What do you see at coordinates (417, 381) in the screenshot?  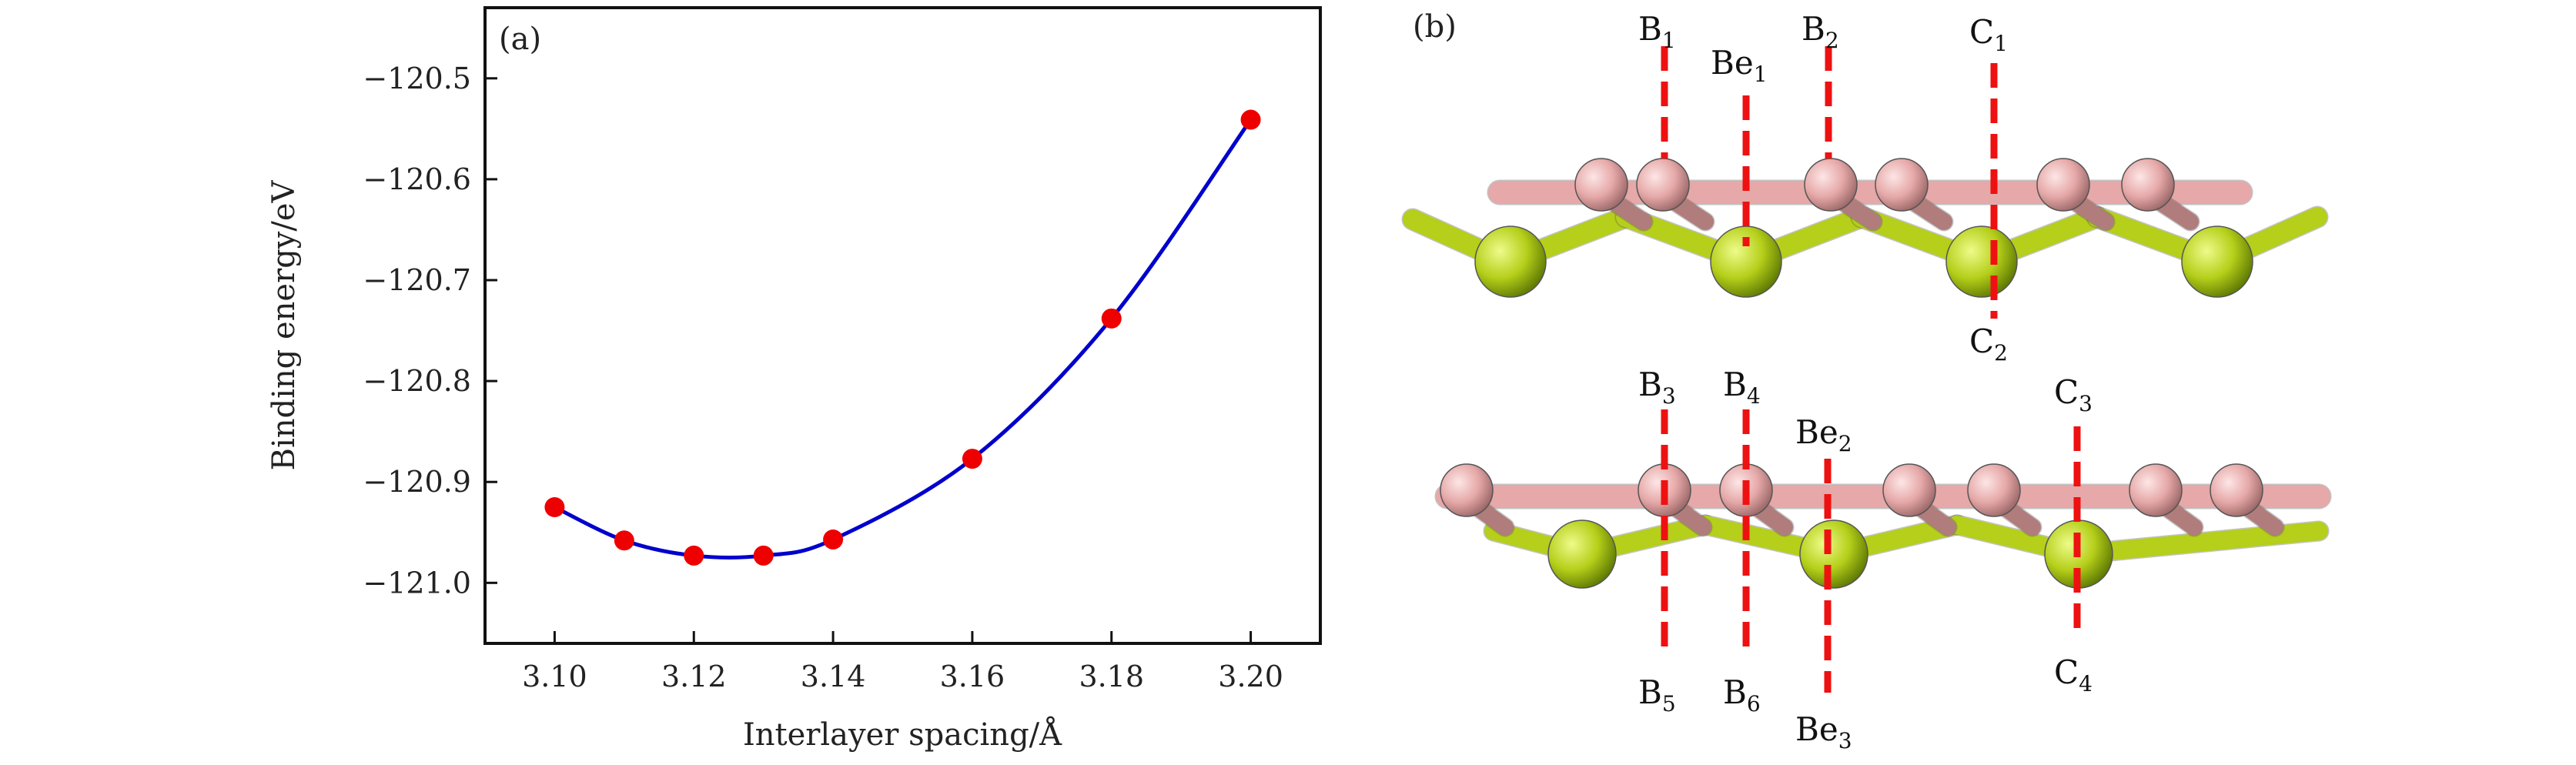 I see `y-tick-label: −120.8` at bounding box center [417, 381].